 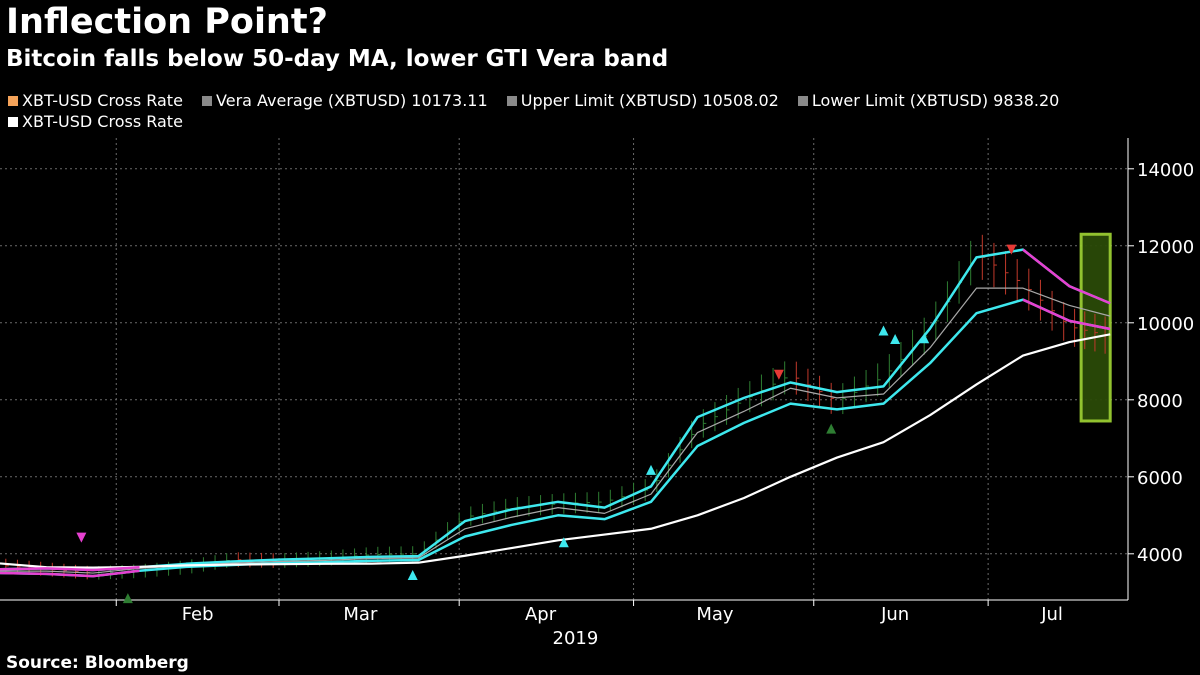 What do you see at coordinates (167, 22) in the screenshot?
I see `chart-title: Inflection Point?` at bounding box center [167, 22].